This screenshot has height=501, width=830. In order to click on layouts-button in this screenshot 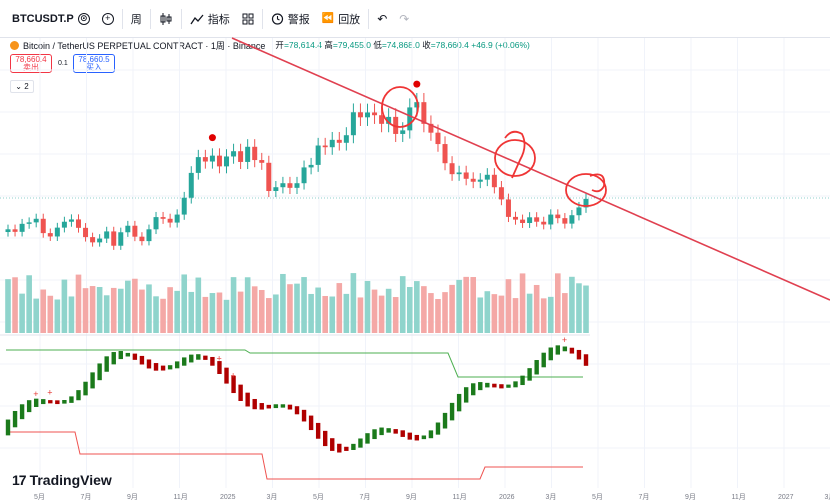, I will do `click(248, 19)`.